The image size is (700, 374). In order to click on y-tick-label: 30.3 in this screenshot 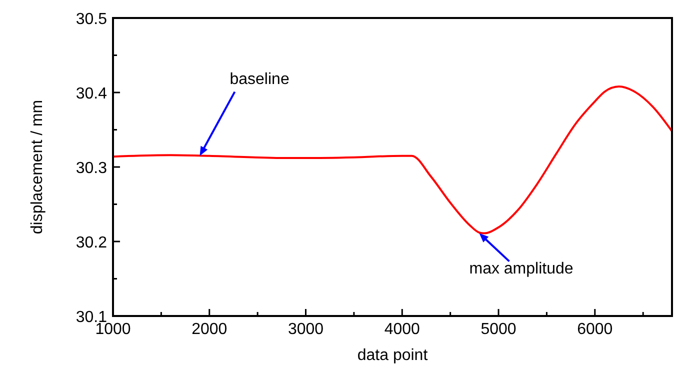, I will do `click(92, 168)`.